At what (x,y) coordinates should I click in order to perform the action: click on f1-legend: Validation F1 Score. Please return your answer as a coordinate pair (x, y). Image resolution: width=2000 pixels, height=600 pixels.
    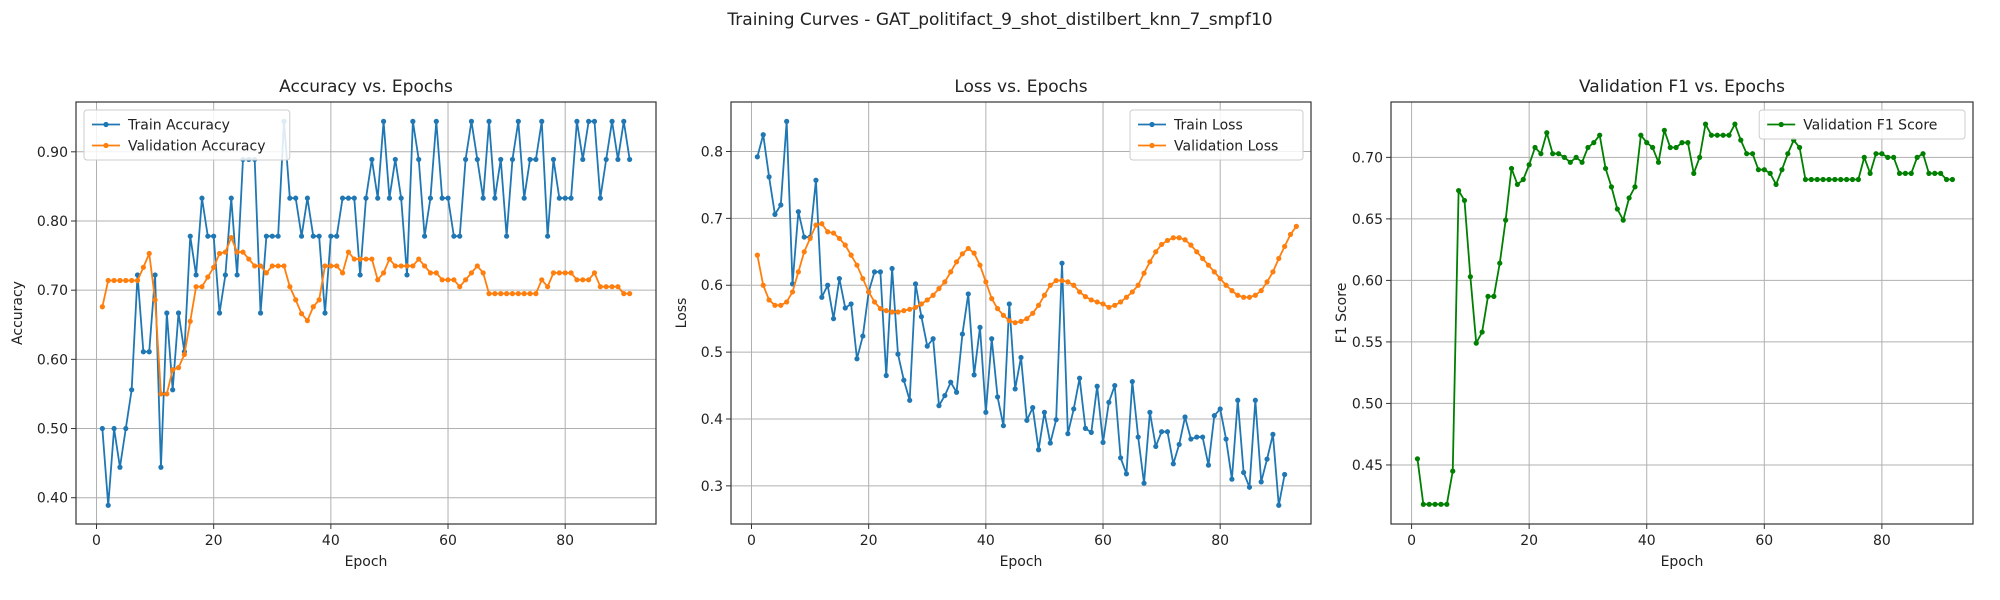
    Looking at the image, I should click on (1862, 124).